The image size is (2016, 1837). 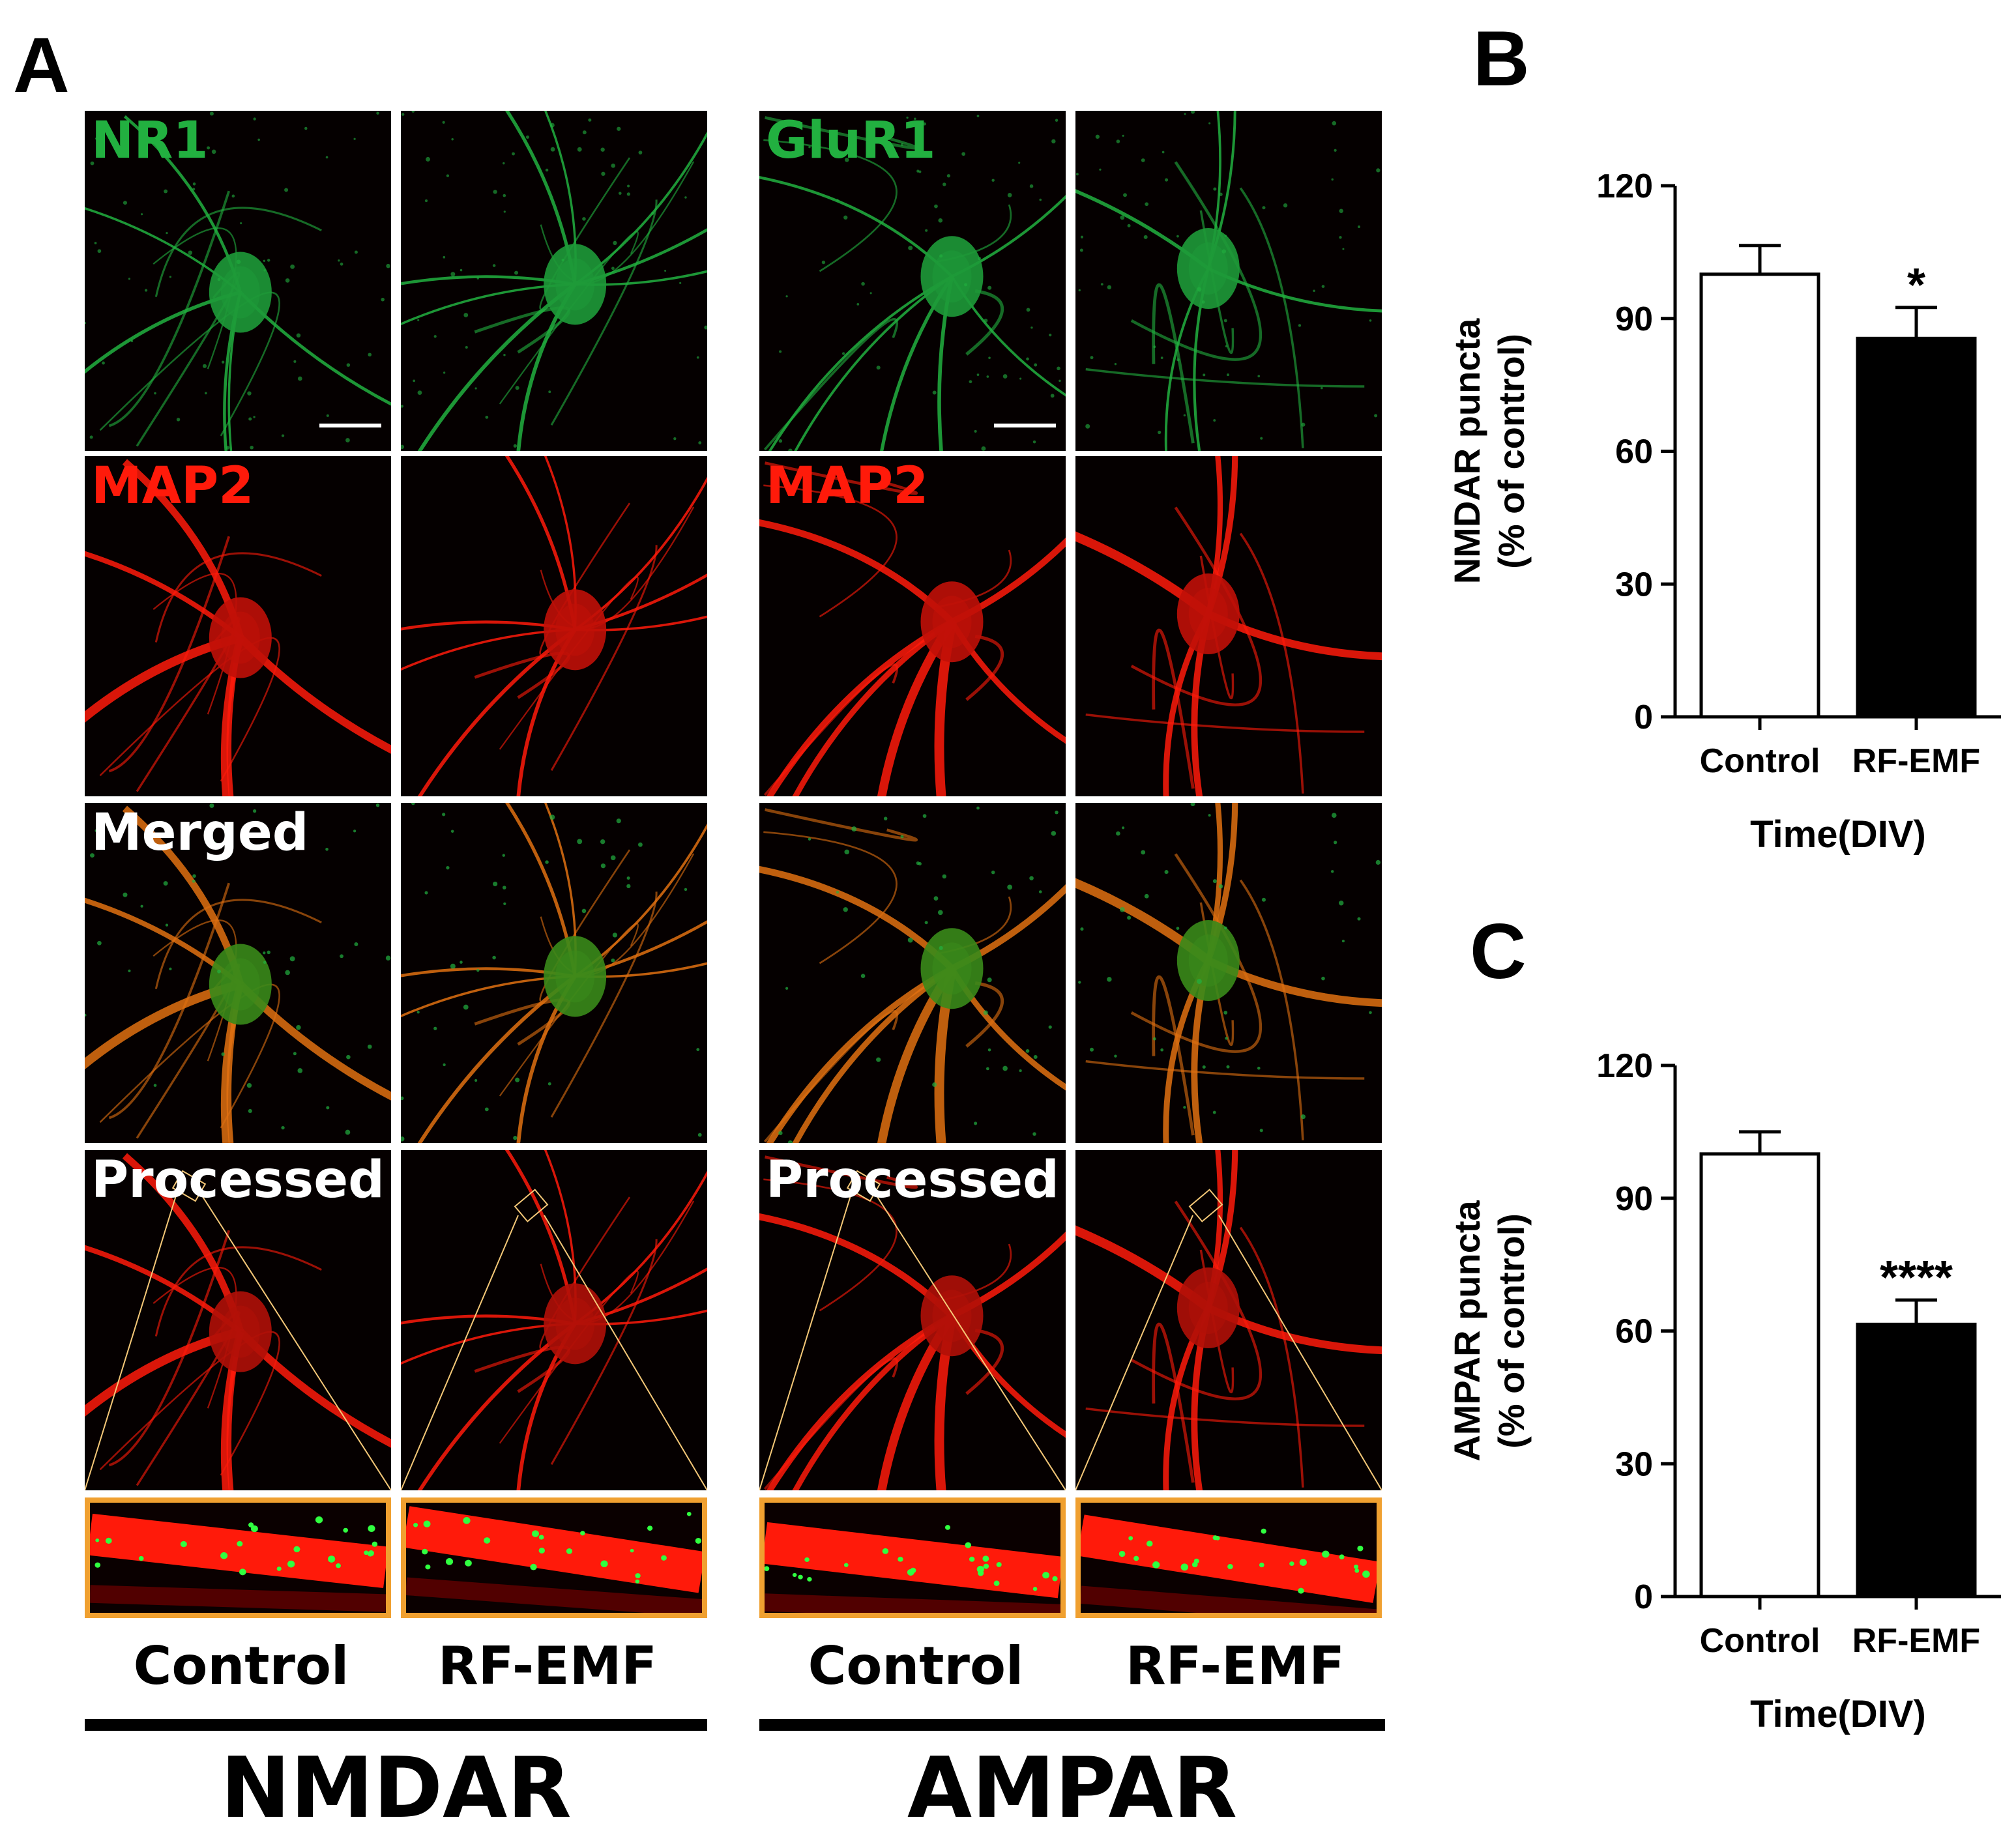 I want to click on label-glur1: GluR1, so click(x=851, y=140).